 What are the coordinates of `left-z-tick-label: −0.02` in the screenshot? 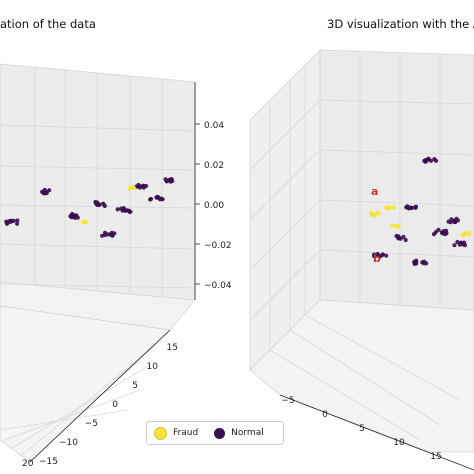 It's located at (218, 246).